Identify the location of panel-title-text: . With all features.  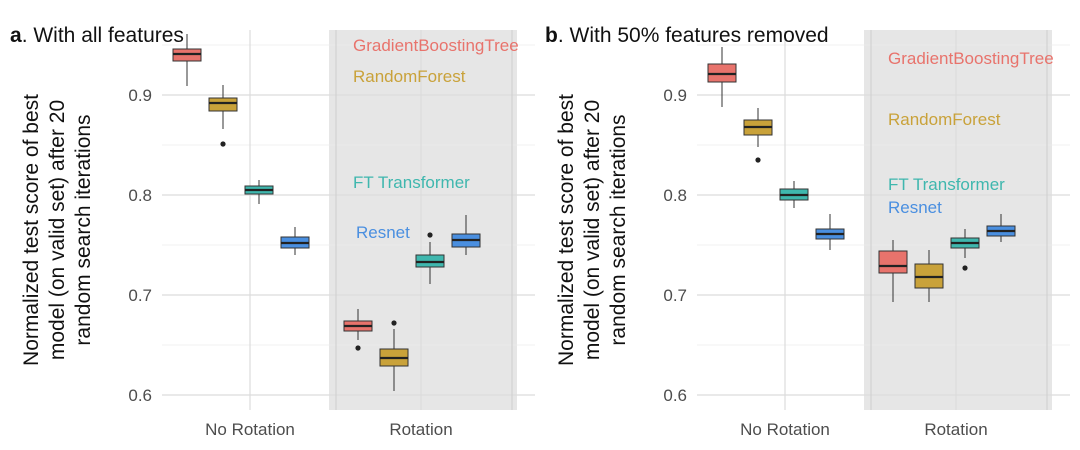
(103, 35).